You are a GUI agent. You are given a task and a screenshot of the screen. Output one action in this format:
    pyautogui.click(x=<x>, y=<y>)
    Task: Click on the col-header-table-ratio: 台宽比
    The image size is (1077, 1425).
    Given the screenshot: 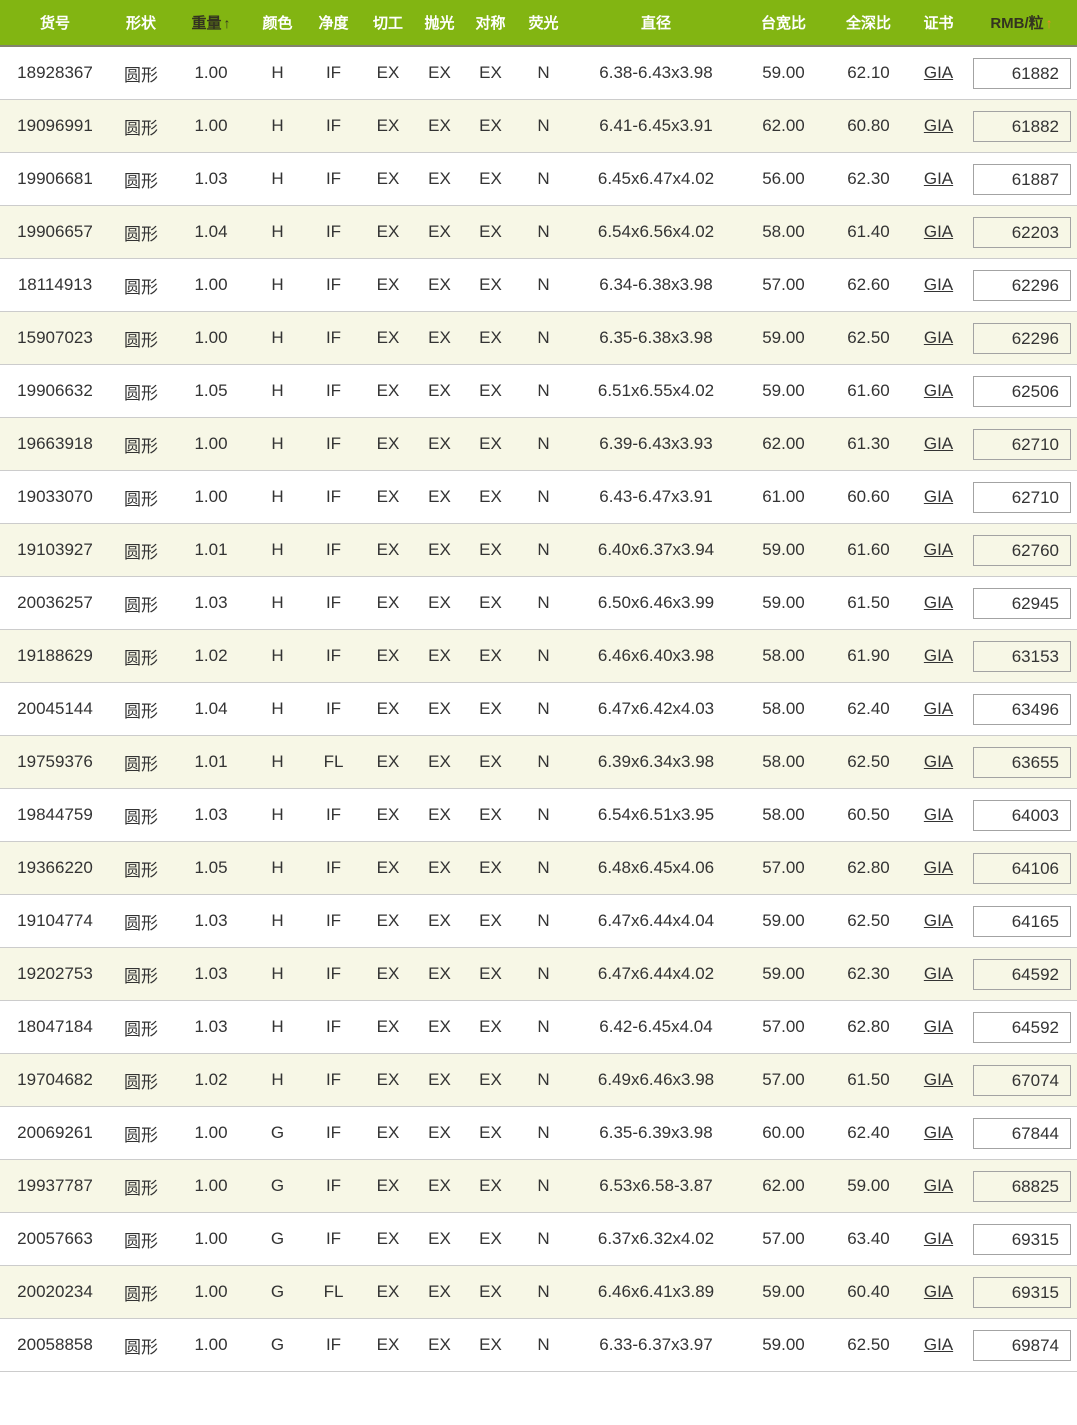 What is the action you would take?
    pyautogui.click(x=783, y=23)
    